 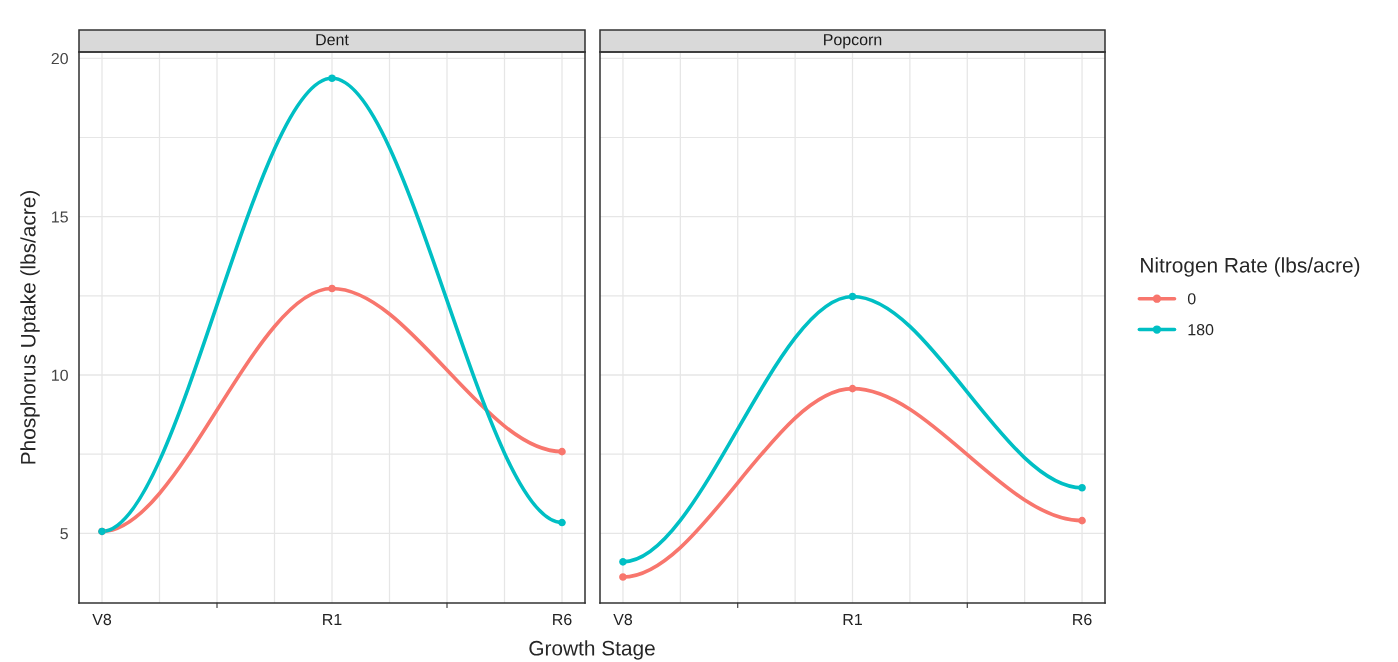 What do you see at coordinates (60, 217) in the screenshot?
I see `y-tick-label: 15` at bounding box center [60, 217].